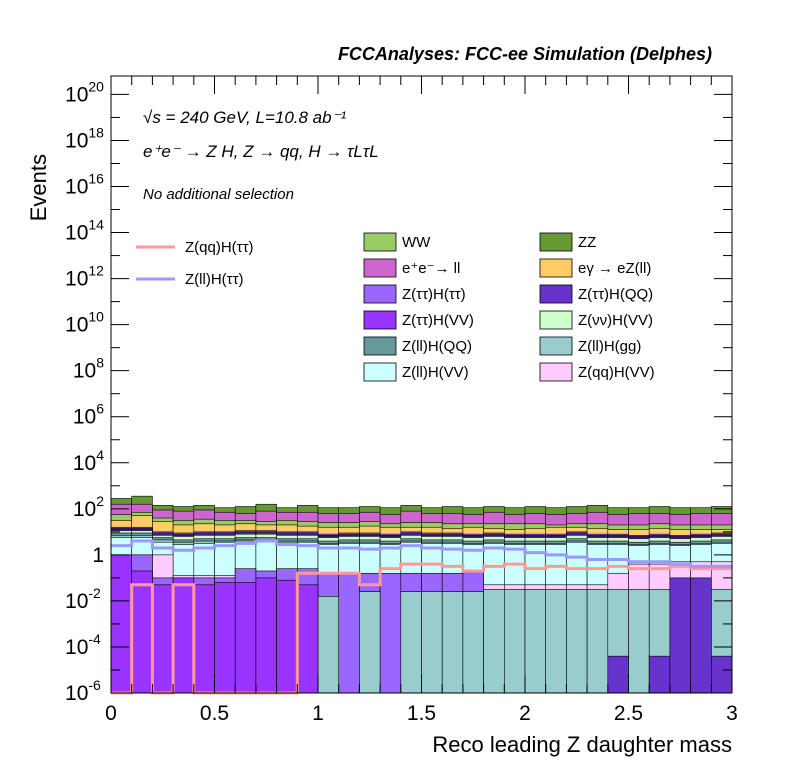 This screenshot has height=772, width=796. I want to click on y-tick-exponent: -2, so click(94, 593).